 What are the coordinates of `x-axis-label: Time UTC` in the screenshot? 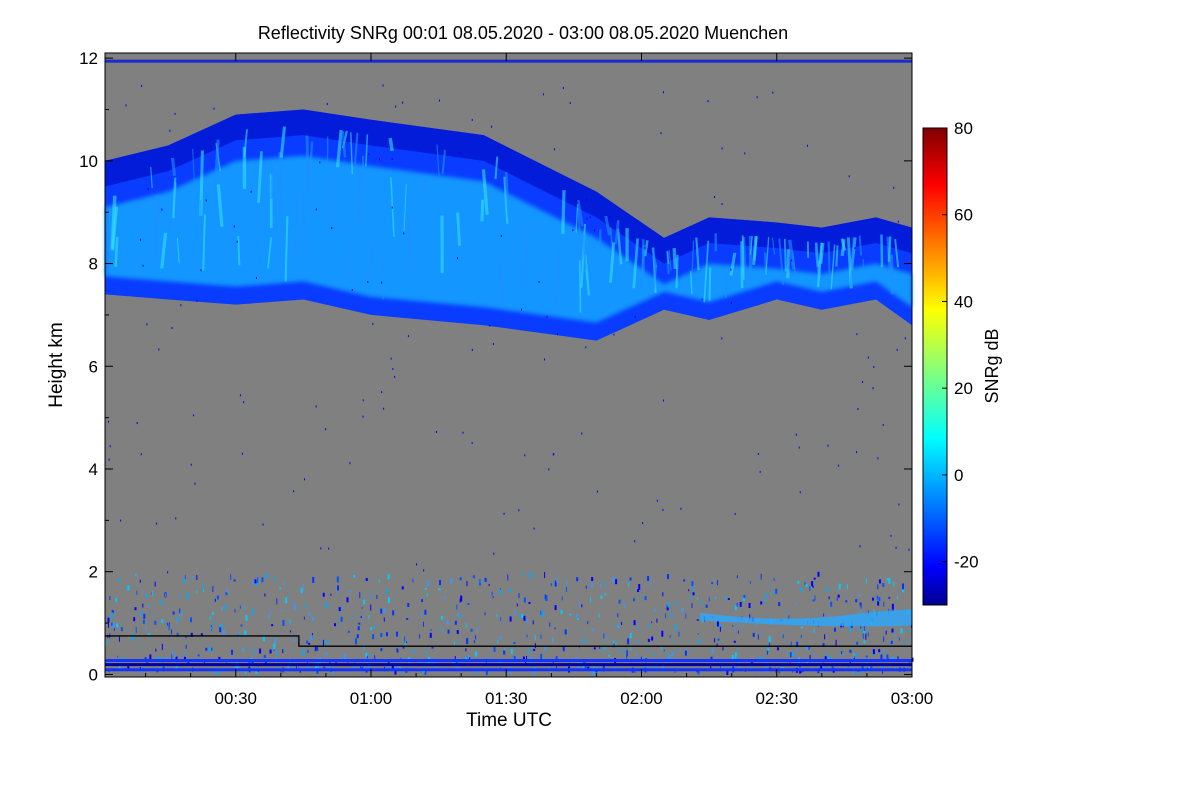 It's located at (509, 720).